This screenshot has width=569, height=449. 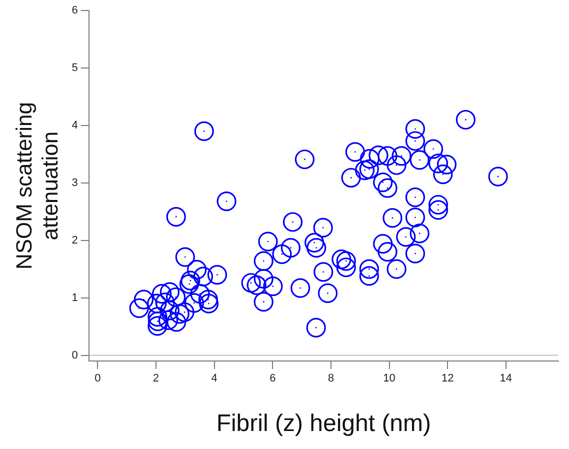 I want to click on x-tick-label: 8, so click(x=331, y=378).